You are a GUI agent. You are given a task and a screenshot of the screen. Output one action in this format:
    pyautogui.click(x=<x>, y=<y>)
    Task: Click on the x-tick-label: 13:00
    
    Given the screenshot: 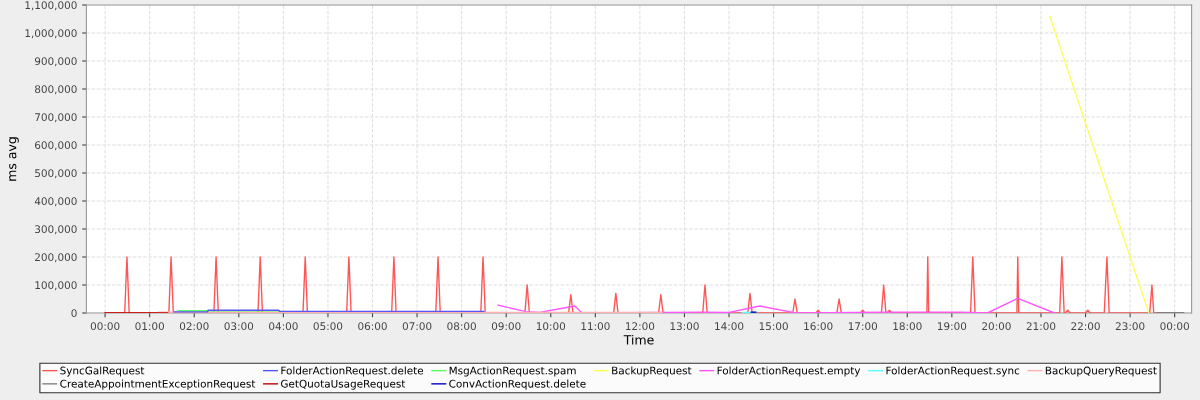 What is the action you would take?
    pyautogui.click(x=684, y=326)
    